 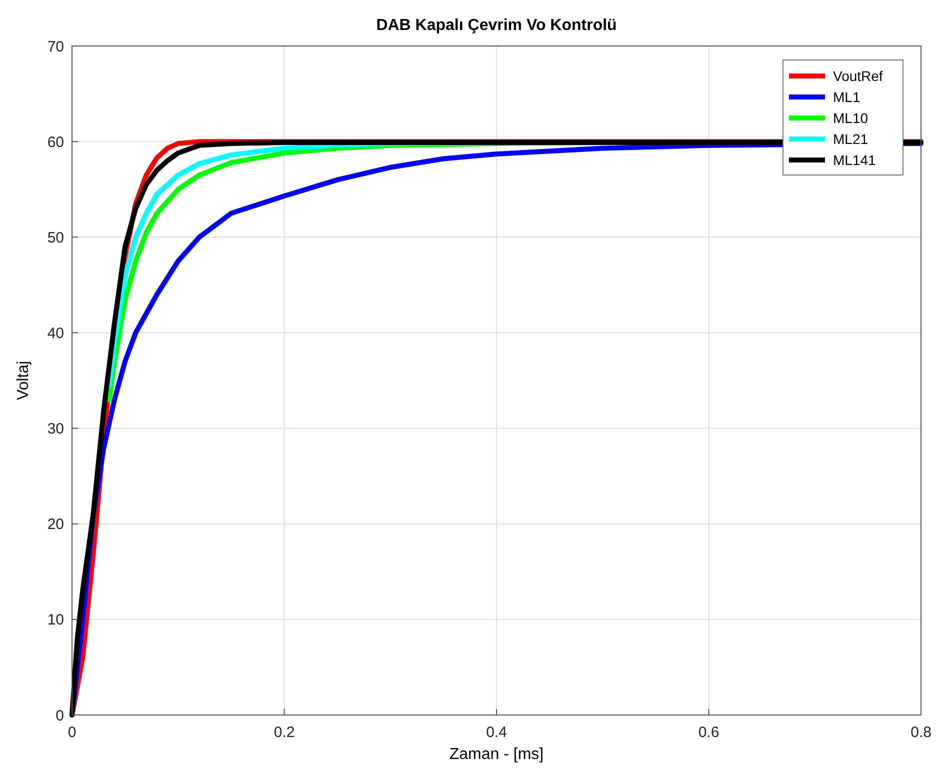 I want to click on x-tick-label: 0.4, so click(x=496, y=732).